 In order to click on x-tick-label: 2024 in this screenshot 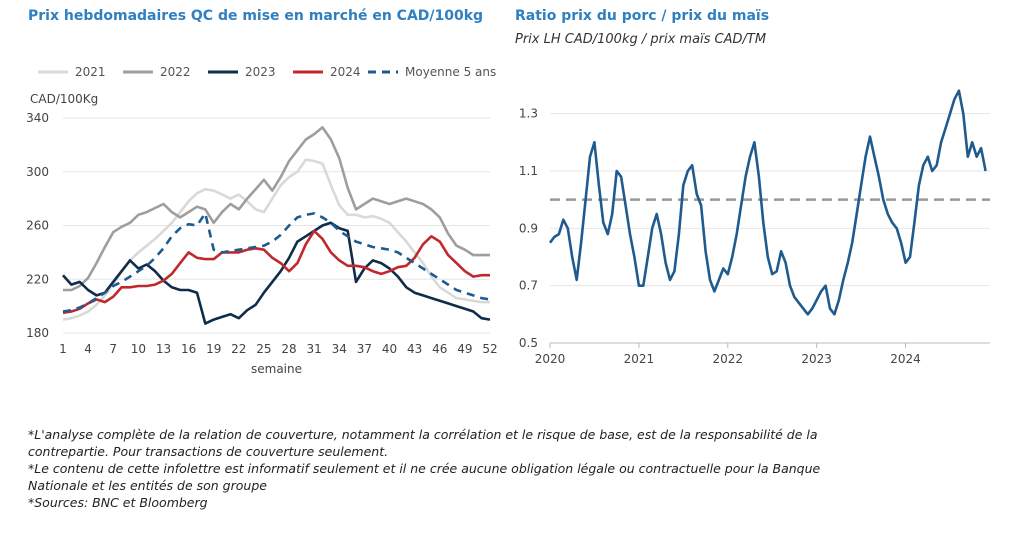, I will do `click(905, 359)`.